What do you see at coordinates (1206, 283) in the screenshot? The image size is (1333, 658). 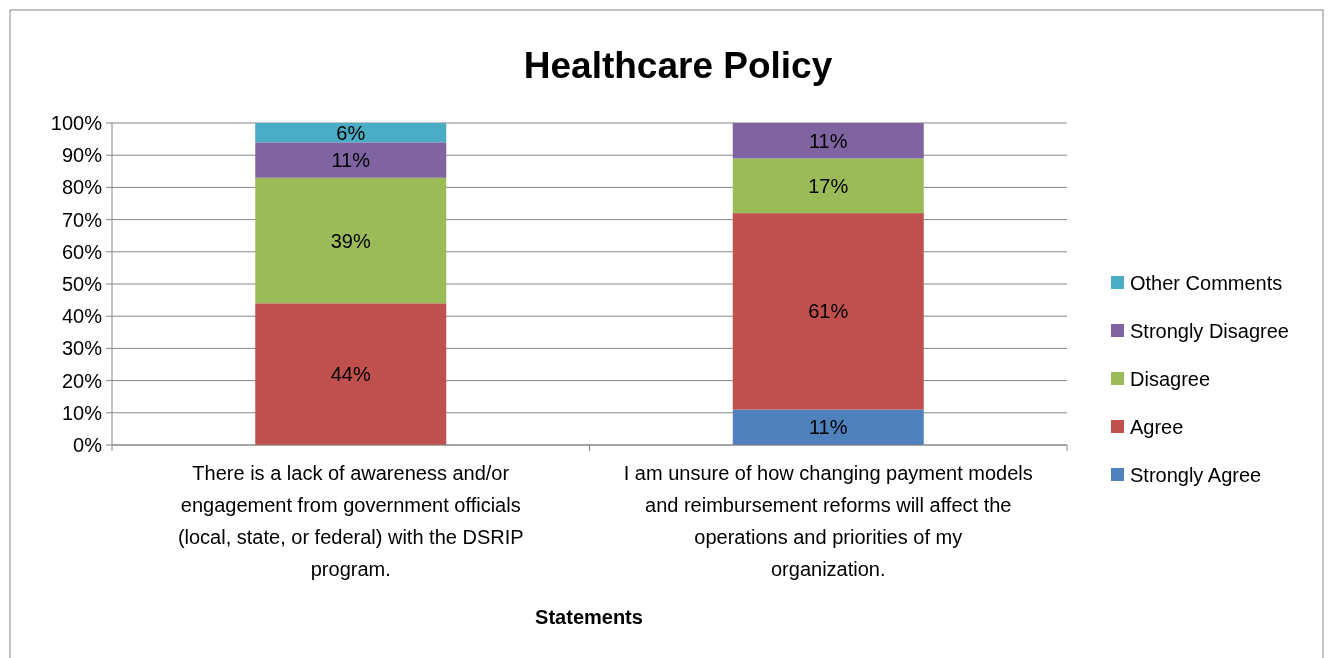 I see `legend-label: Other Comments` at bounding box center [1206, 283].